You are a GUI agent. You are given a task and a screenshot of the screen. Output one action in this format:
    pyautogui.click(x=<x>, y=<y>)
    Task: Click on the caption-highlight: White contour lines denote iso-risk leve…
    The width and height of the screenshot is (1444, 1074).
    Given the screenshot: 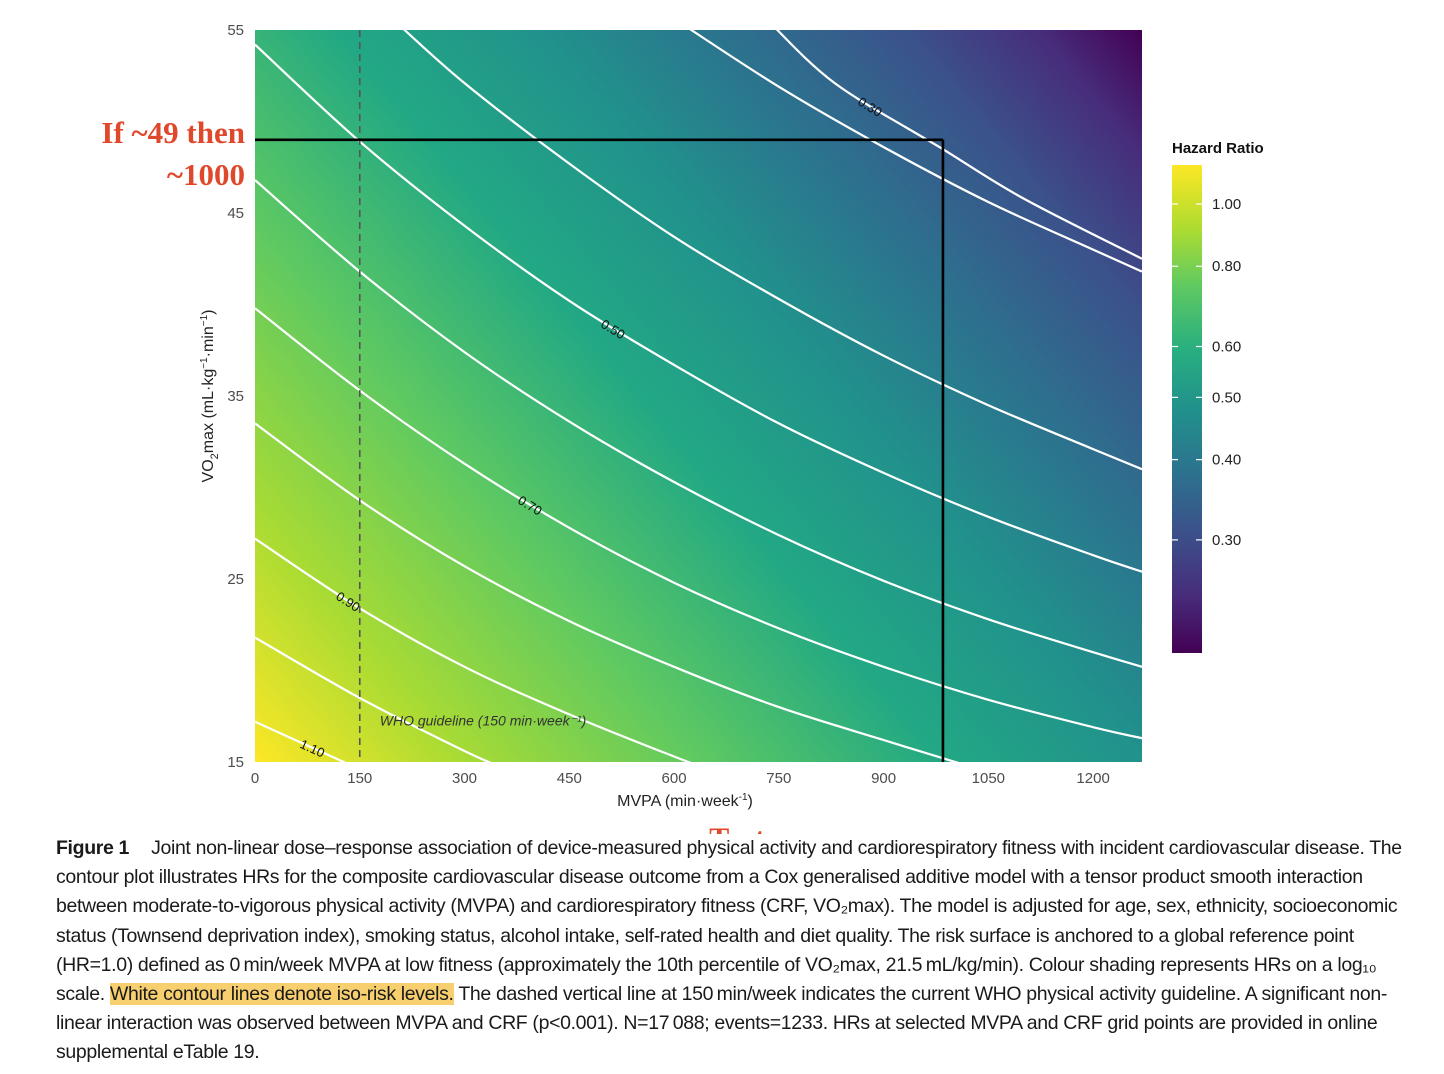 What is the action you would take?
    pyautogui.click(x=281, y=994)
    